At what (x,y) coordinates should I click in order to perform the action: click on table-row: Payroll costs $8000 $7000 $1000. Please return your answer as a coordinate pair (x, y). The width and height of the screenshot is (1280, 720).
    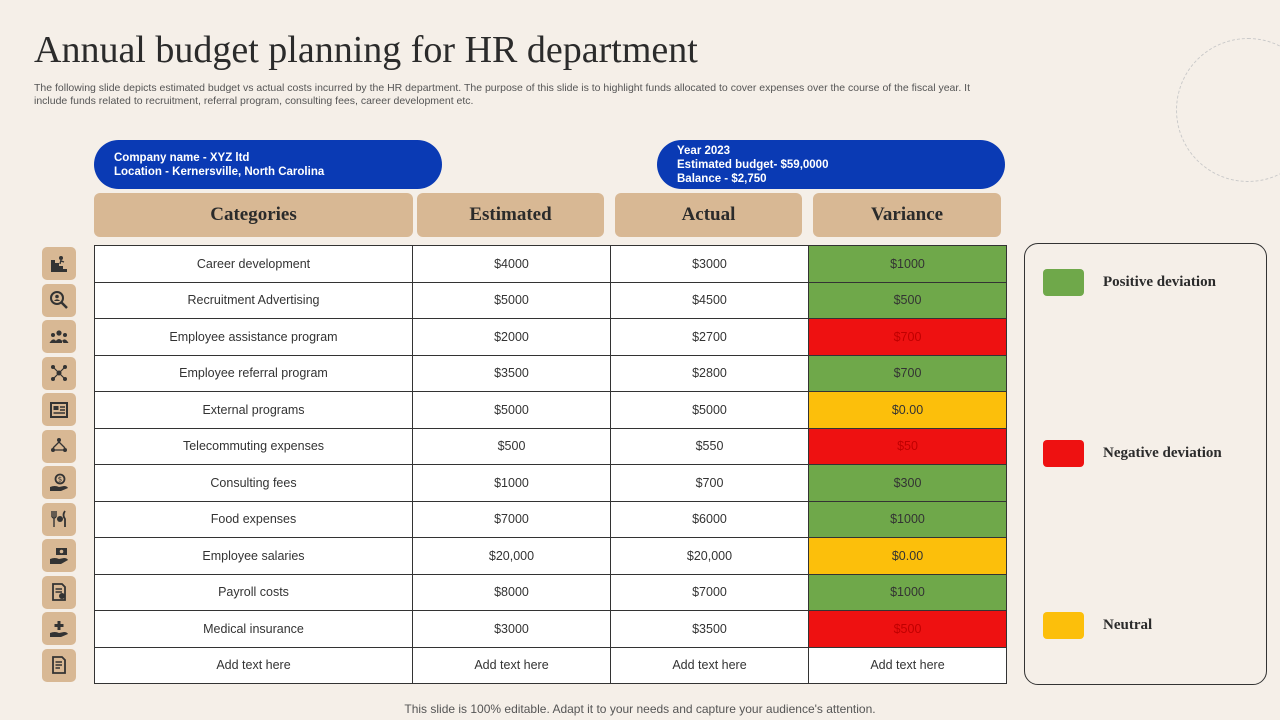
    Looking at the image, I should click on (550, 592).